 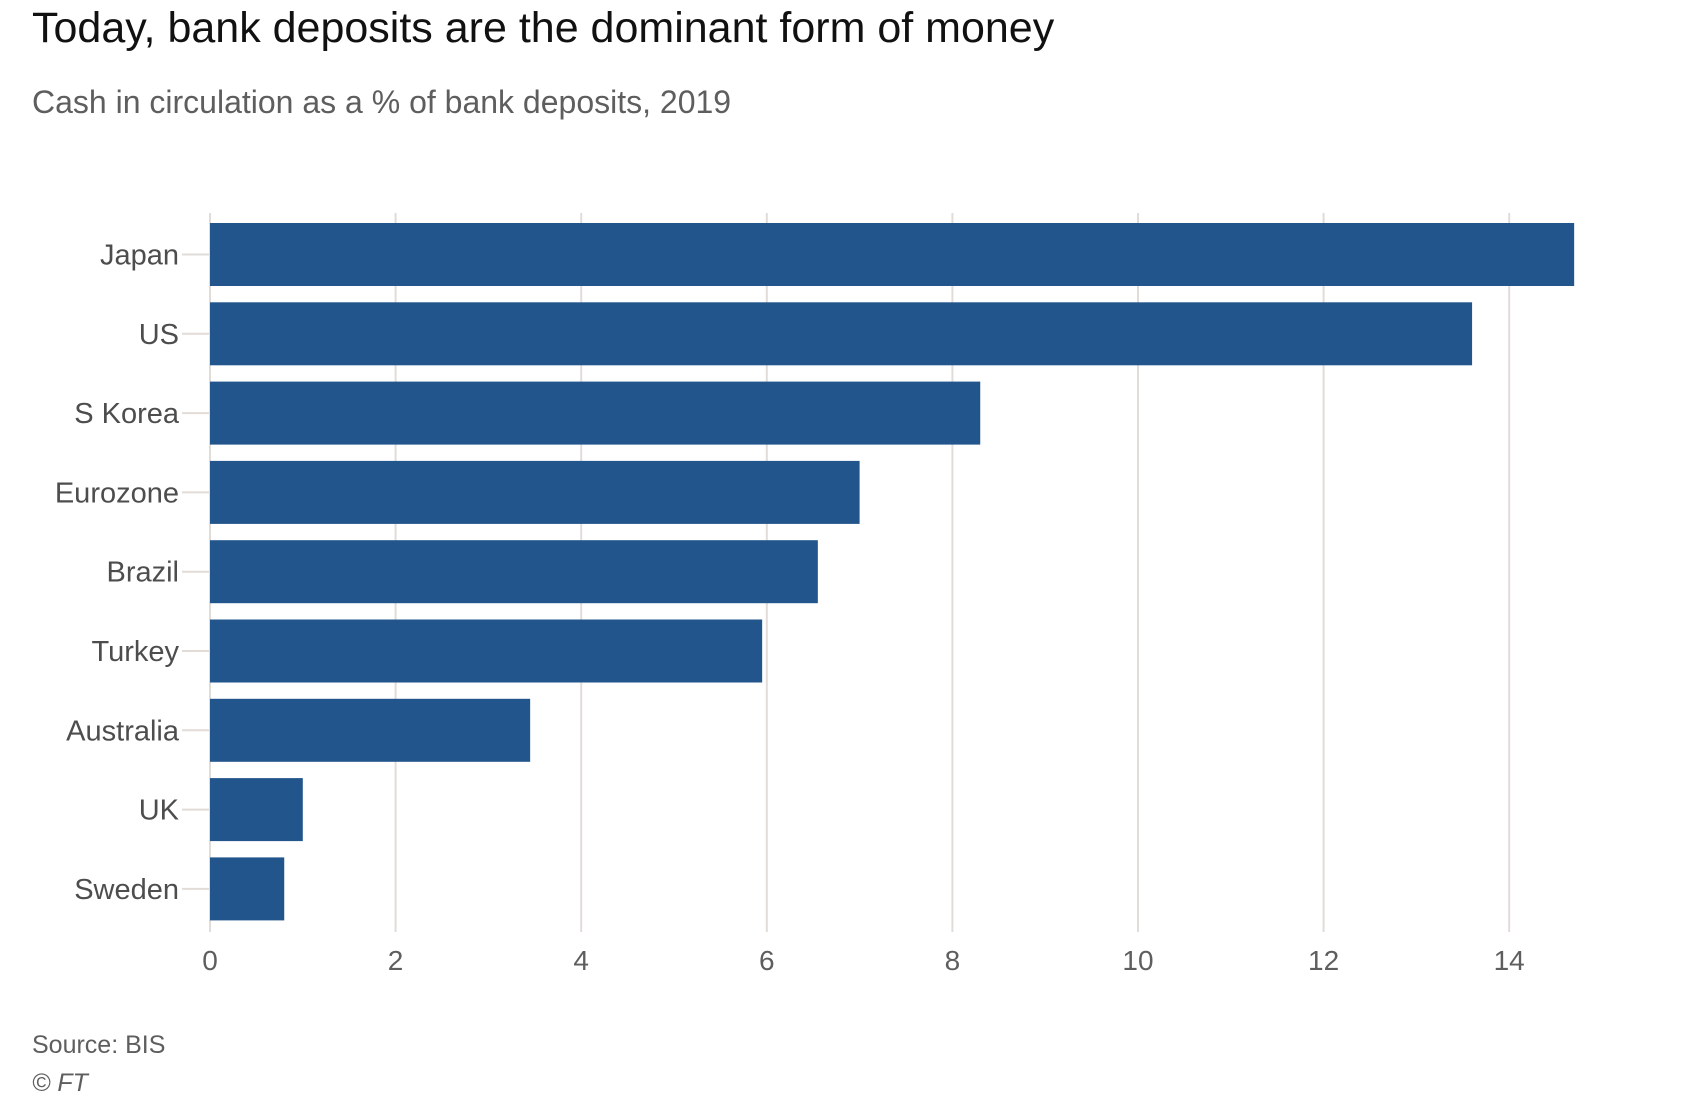 What do you see at coordinates (256, 810) in the screenshot?
I see `bar-uk` at bounding box center [256, 810].